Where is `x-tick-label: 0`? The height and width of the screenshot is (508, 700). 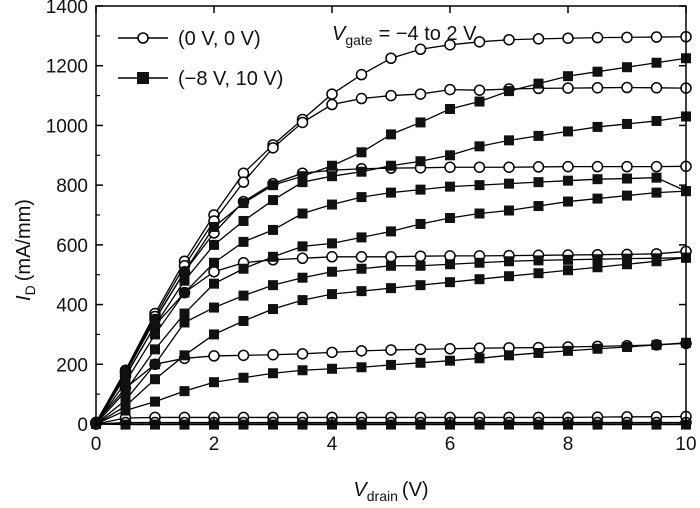 x-tick-label: 0 is located at coordinates (96, 444).